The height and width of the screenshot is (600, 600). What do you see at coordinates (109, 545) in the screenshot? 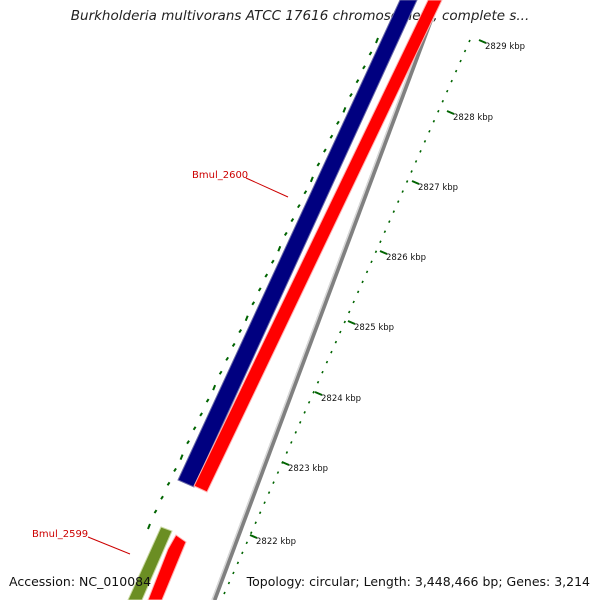
I see `bmul-2599-leader` at bounding box center [109, 545].